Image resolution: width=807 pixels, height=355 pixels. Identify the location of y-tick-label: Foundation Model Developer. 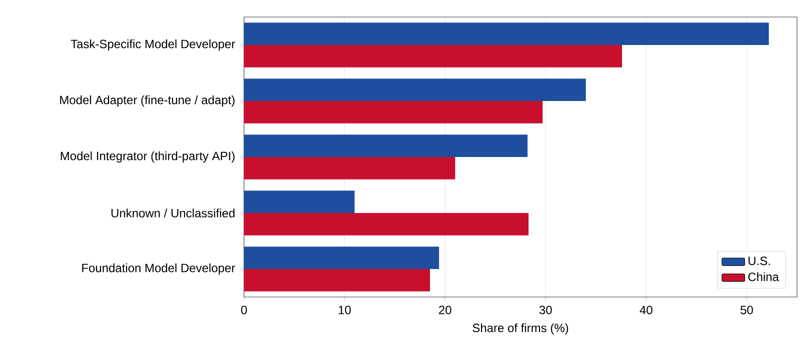
(159, 269).